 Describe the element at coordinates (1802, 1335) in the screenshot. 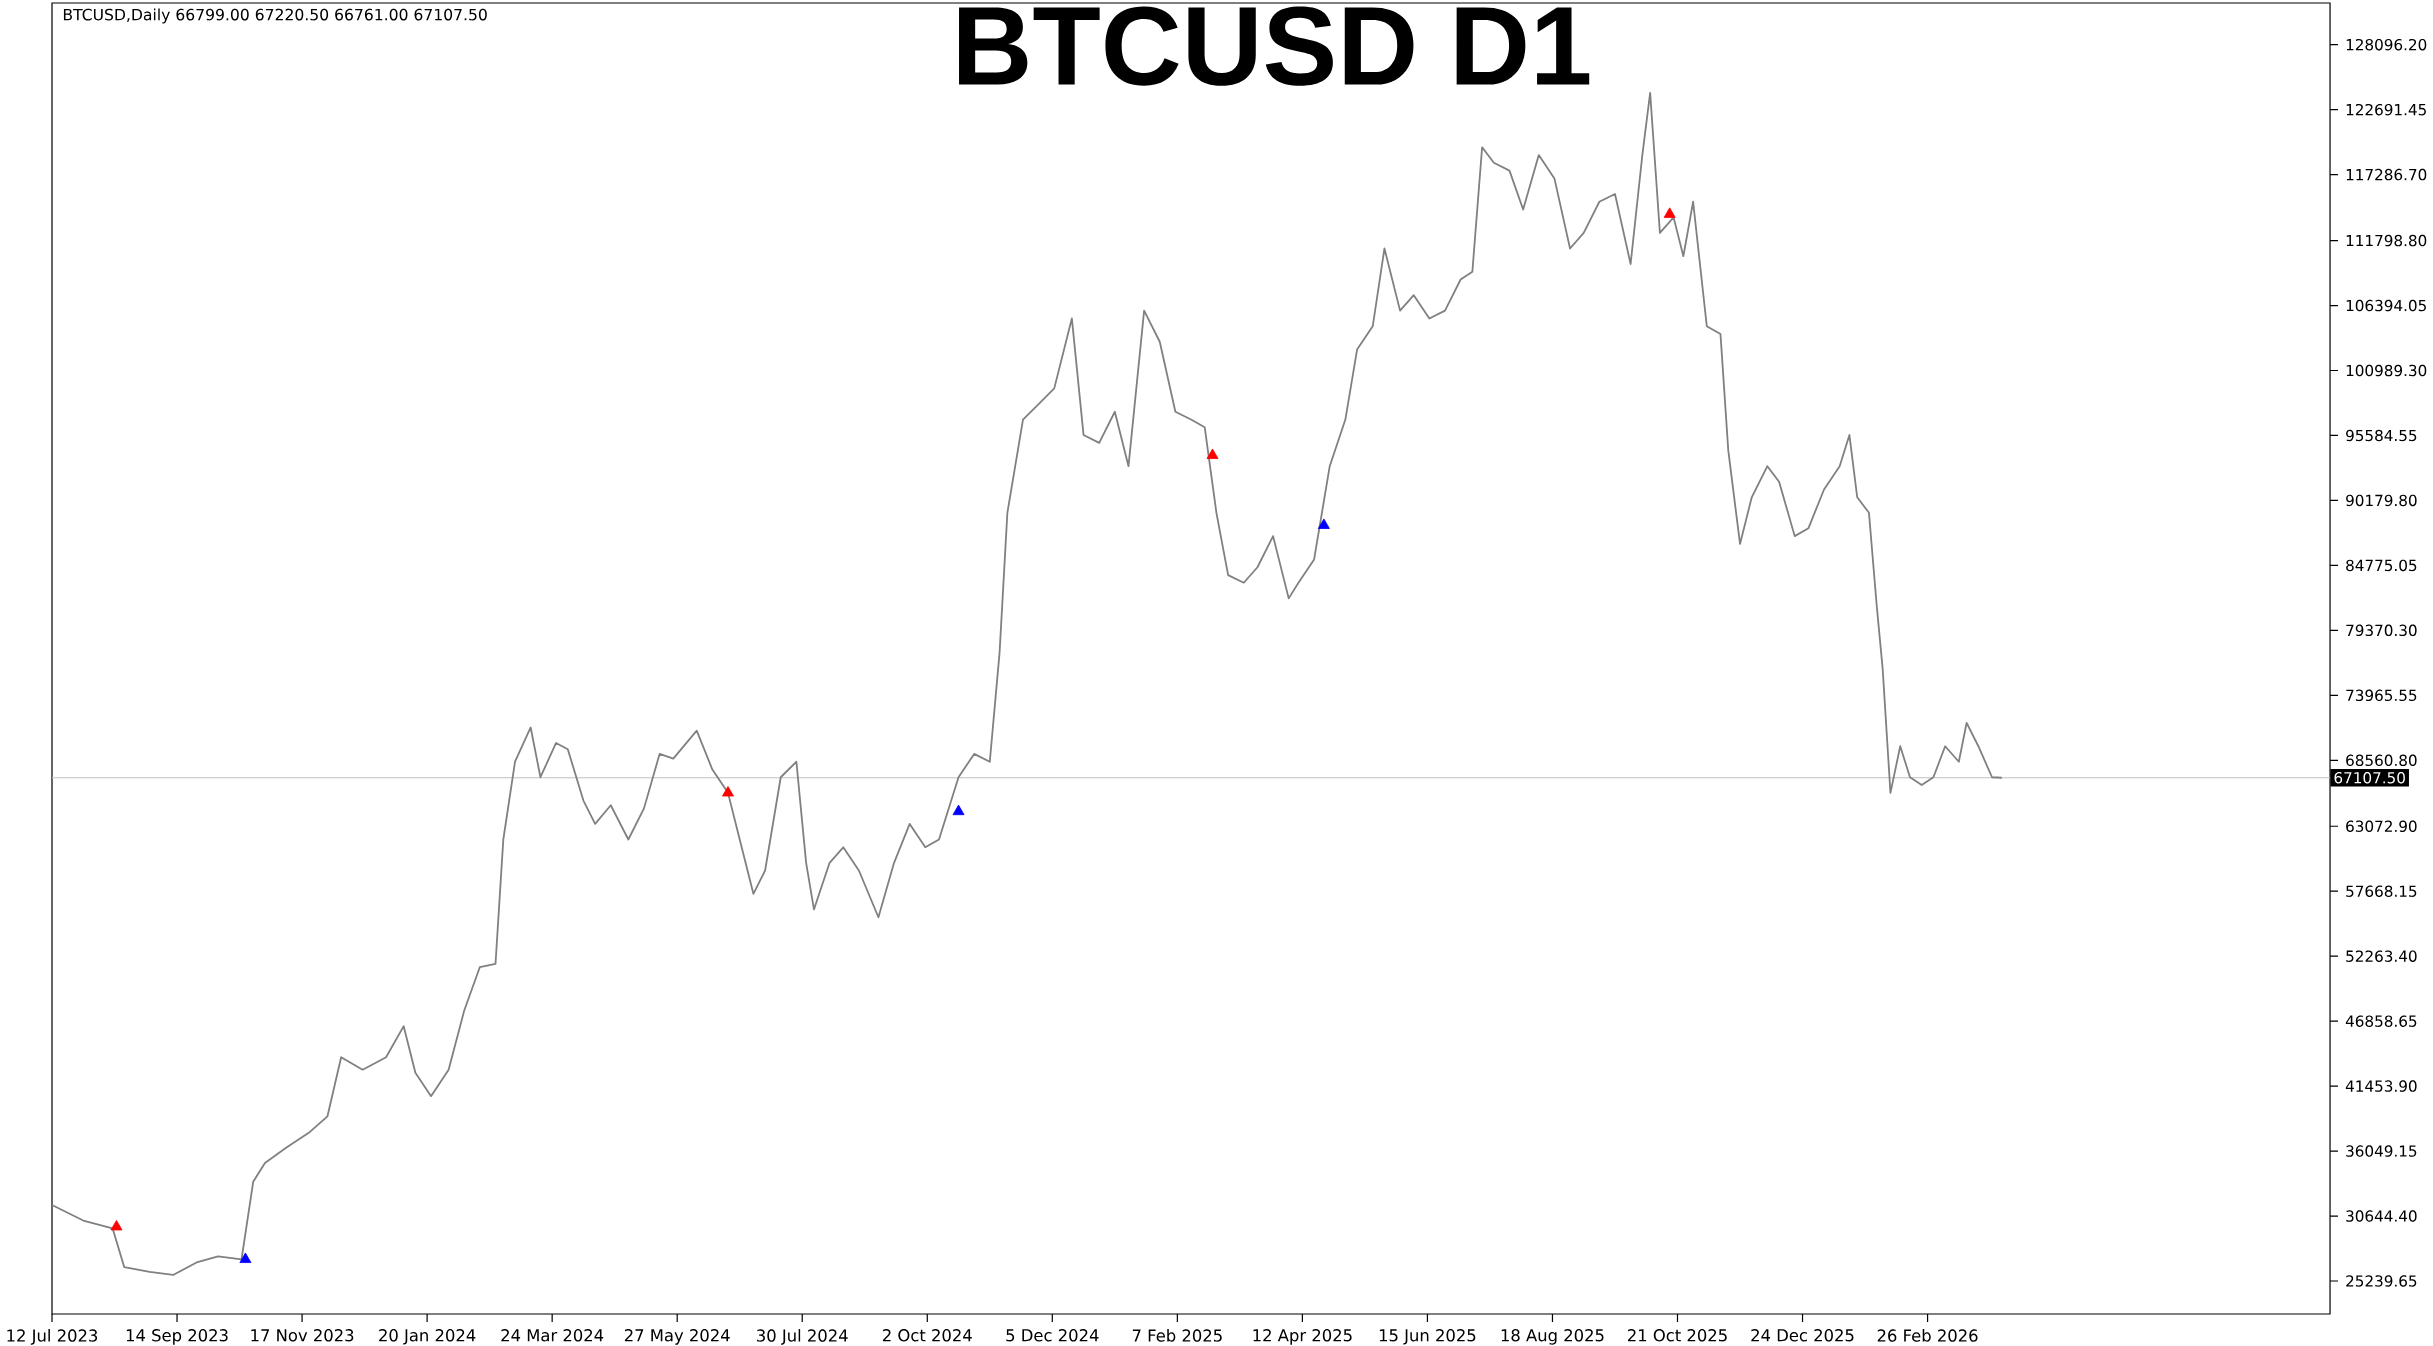

I see `x-tick-label: 24 Dec 2025` at that location.